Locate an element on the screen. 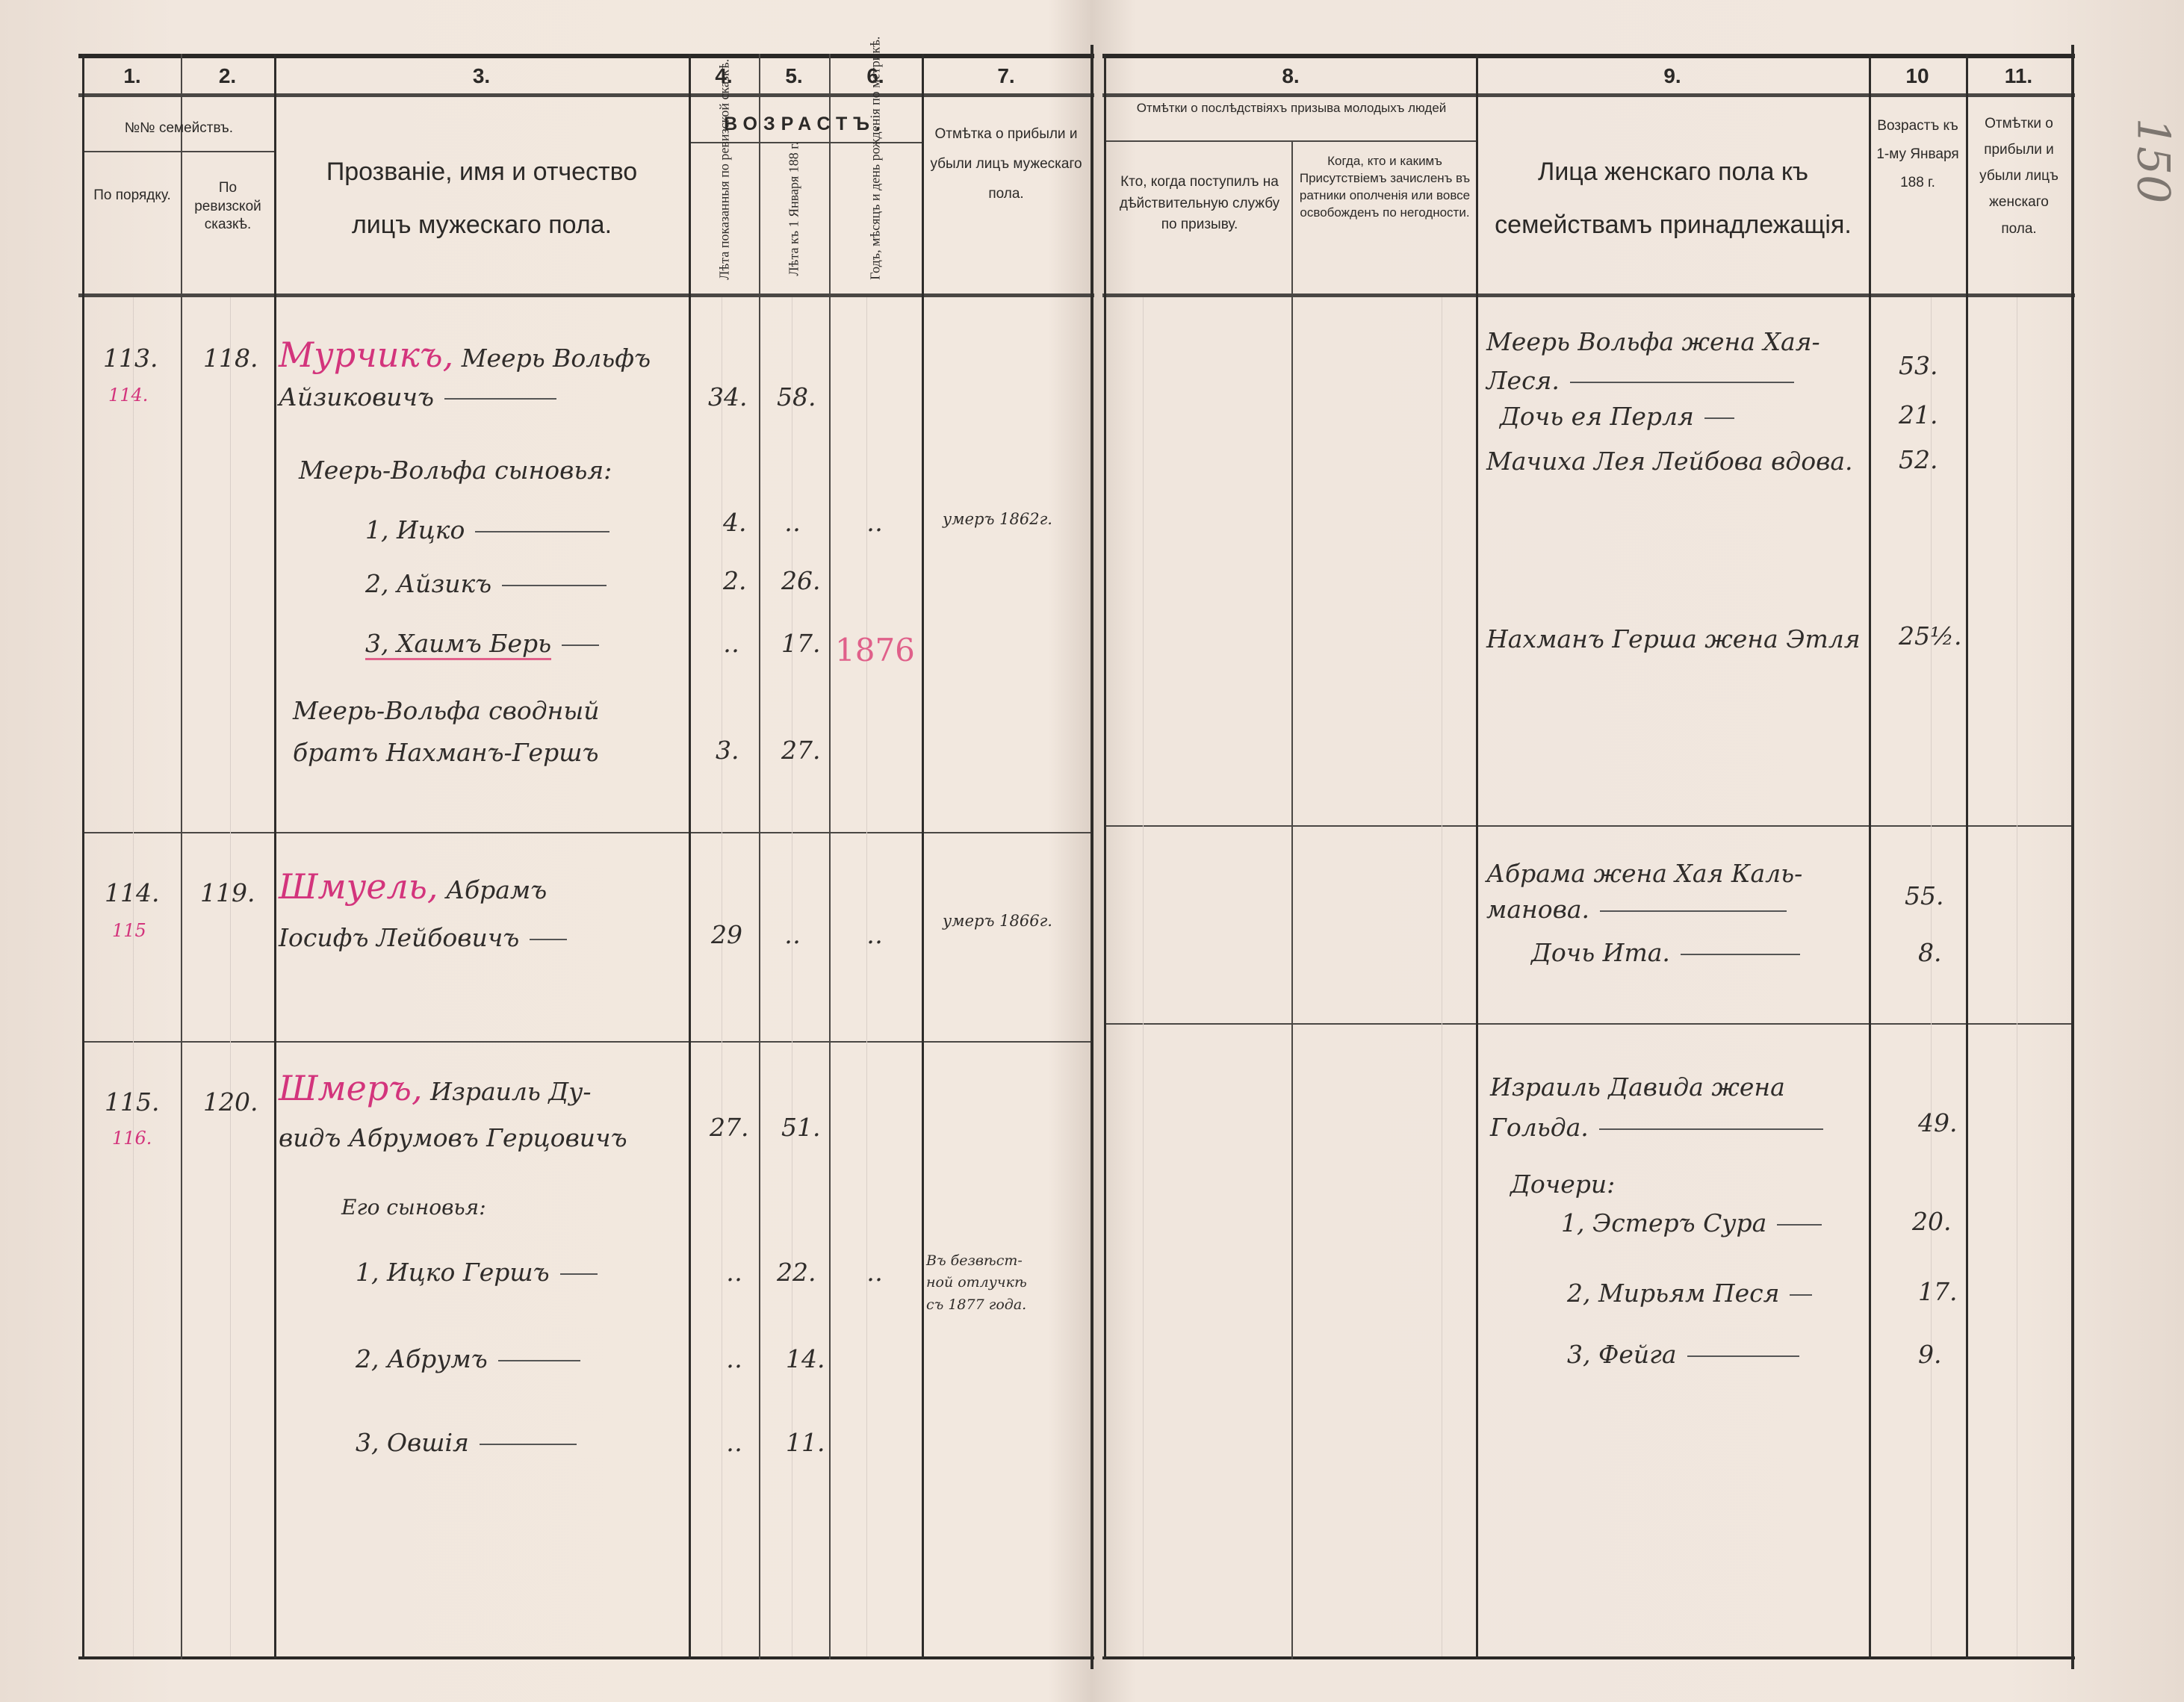 The width and height of the screenshot is (2184, 1702). member-name: 3, Овшія is located at coordinates (412, 1442).